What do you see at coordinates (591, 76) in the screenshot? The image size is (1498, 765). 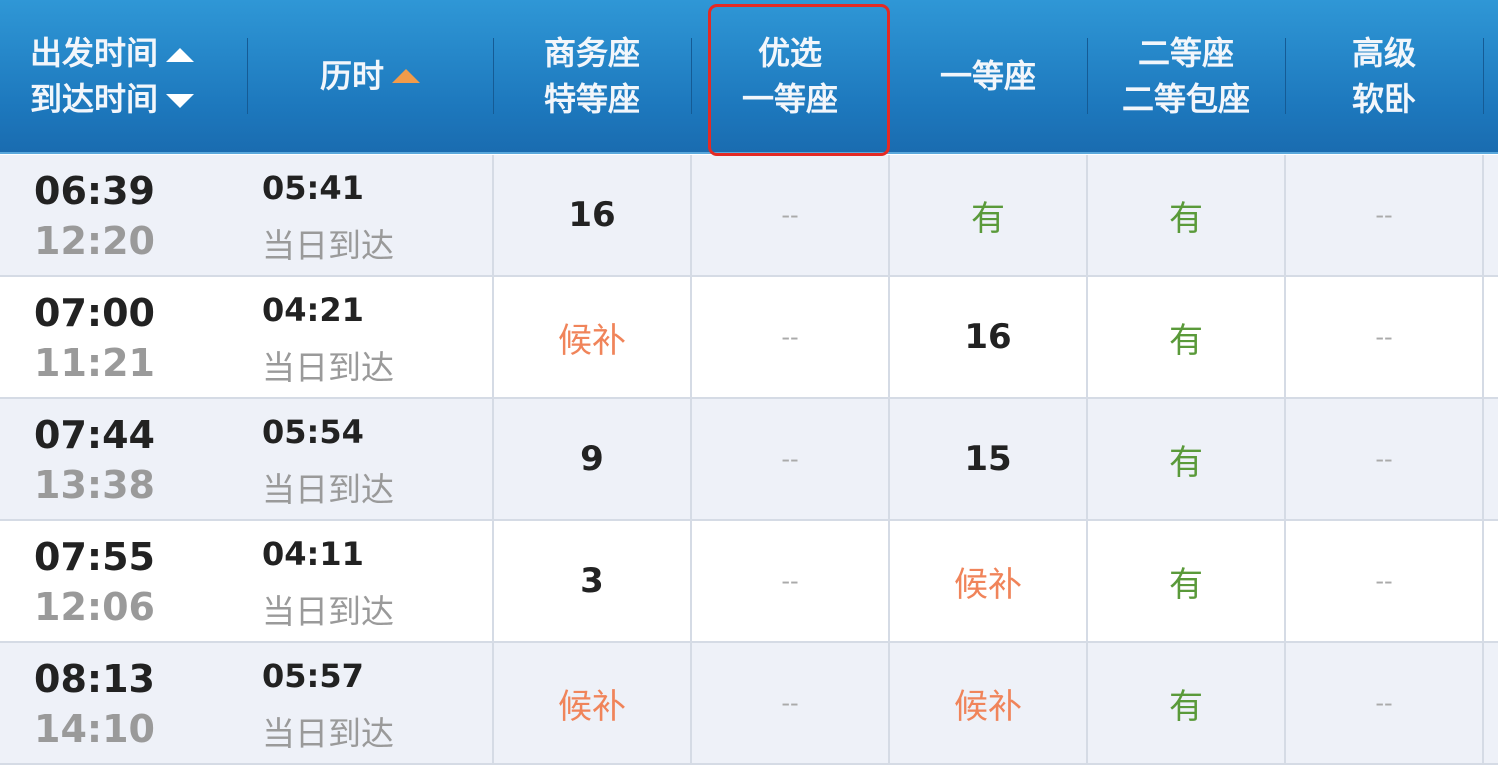 I see `header-business-seat: 商务座 特等座` at bounding box center [591, 76].